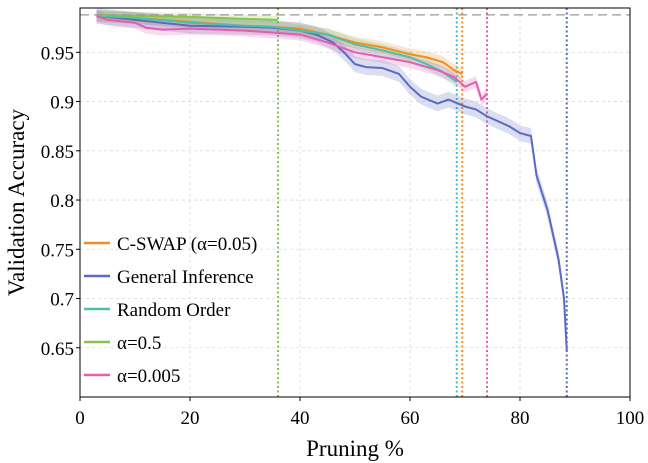 This screenshot has width=648, height=463. Describe the element at coordinates (62, 300) in the screenshot. I see `y-tick-label: 0.7` at that location.